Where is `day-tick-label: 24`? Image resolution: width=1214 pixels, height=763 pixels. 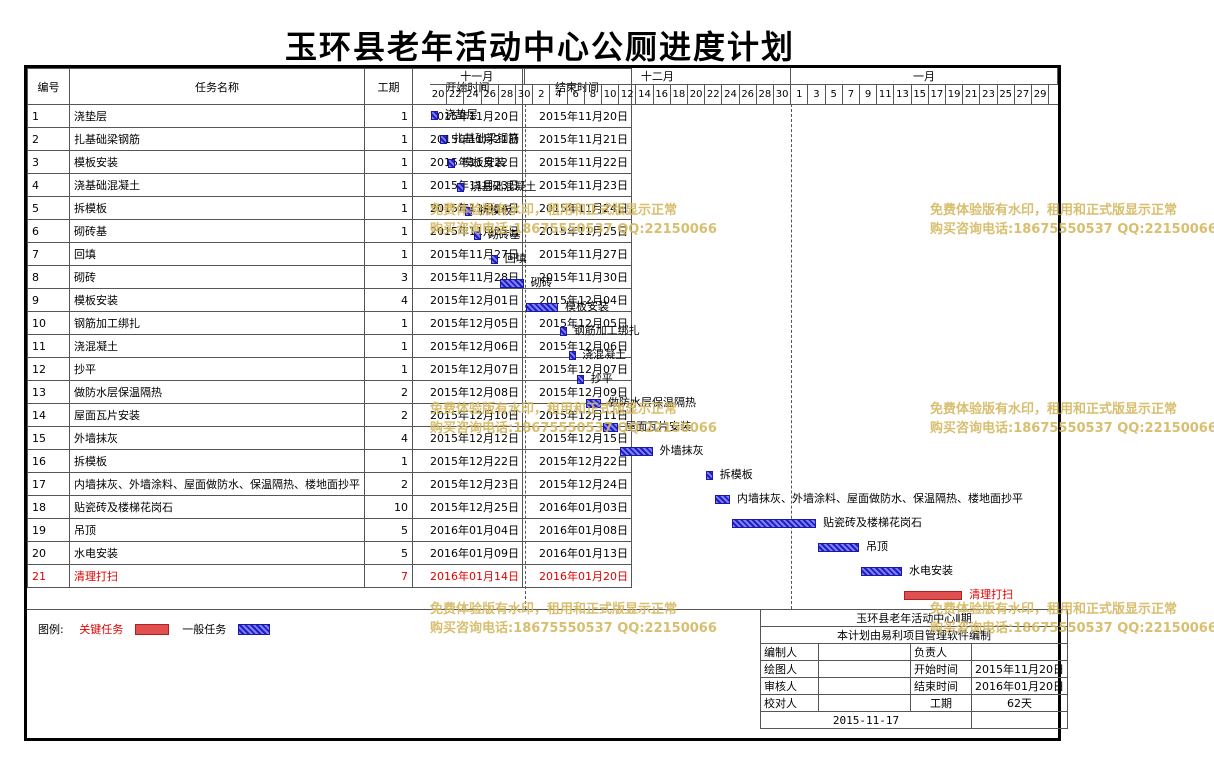 day-tick-label: 24 is located at coordinates (473, 94).